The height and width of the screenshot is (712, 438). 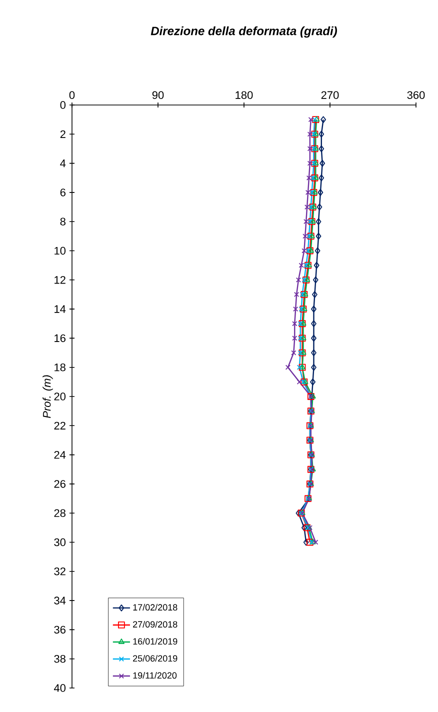 I want to click on y-tick-label: 26, so click(x=60, y=484).